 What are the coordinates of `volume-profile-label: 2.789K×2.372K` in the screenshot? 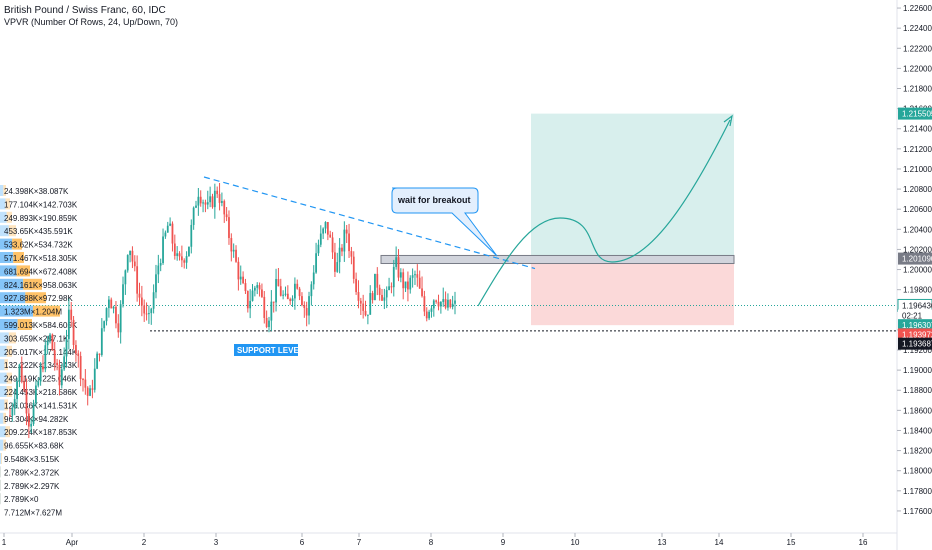 It's located at (32, 472).